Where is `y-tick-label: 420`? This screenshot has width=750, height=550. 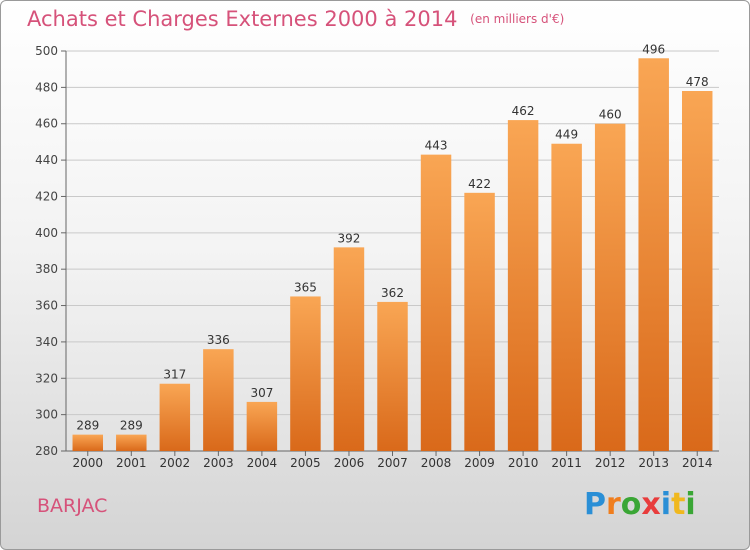 y-tick-label: 420 is located at coordinates (46, 196).